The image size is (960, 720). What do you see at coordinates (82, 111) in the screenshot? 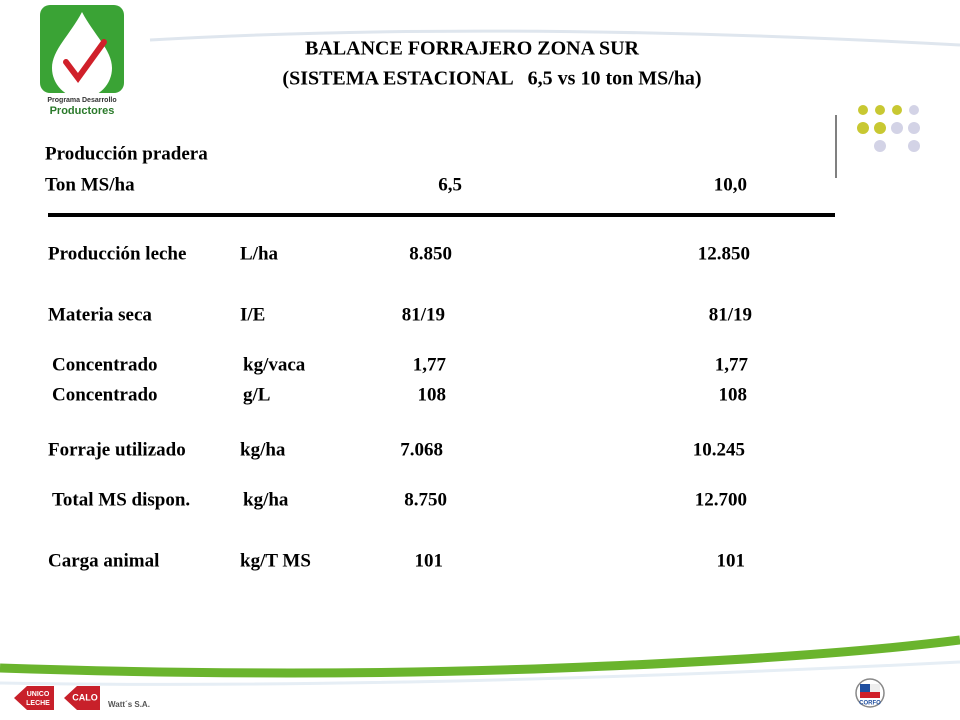
I see `logo-text: Productores` at bounding box center [82, 111].